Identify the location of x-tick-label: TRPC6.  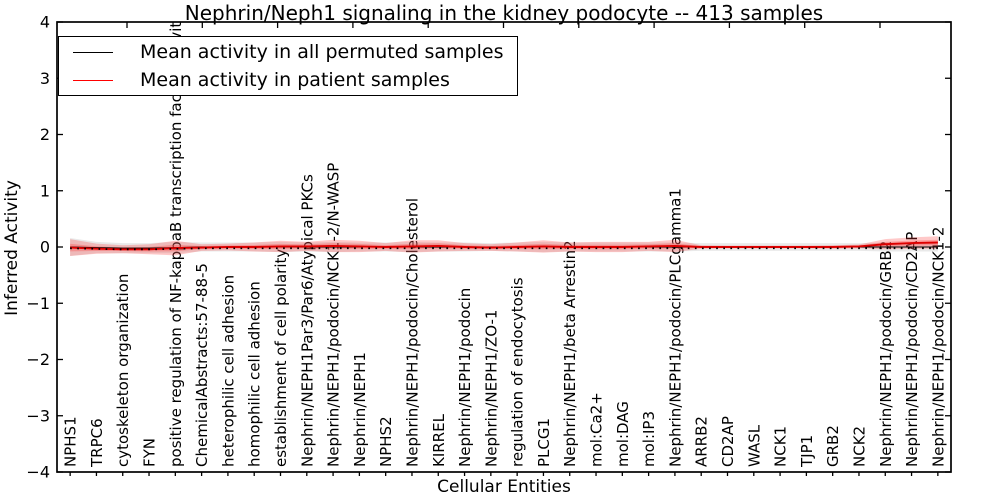
(97, 443).